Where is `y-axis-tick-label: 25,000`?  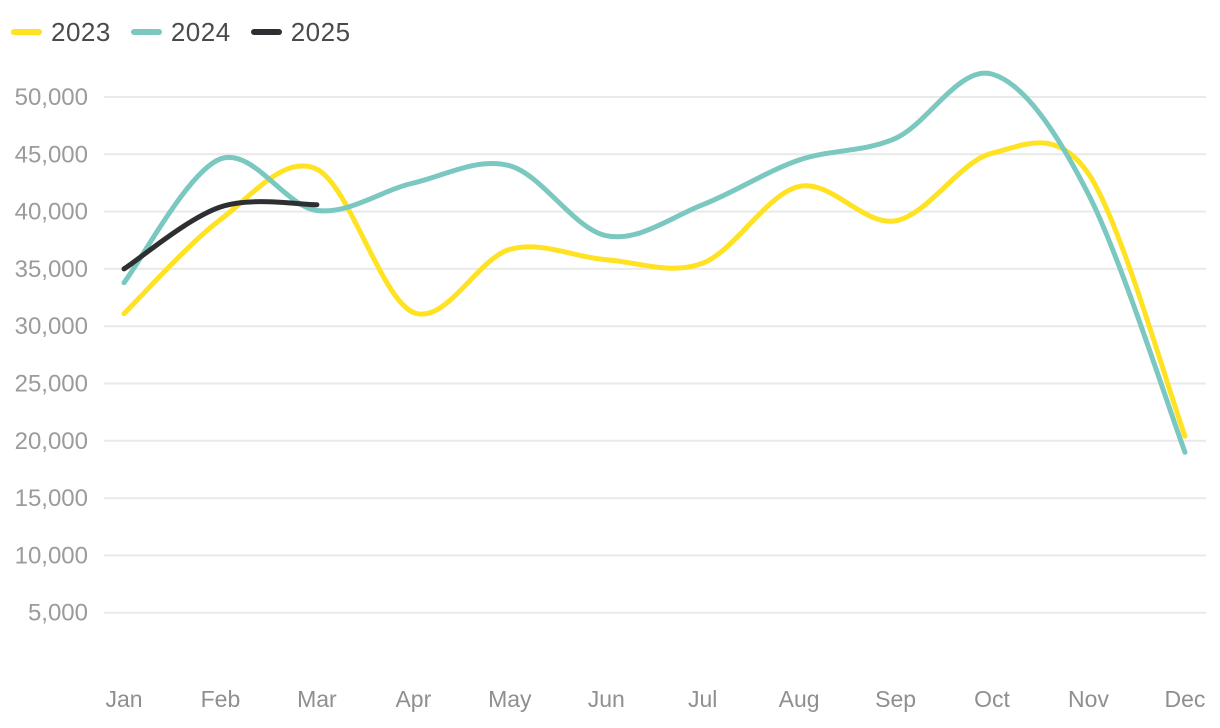
y-axis-tick-label: 25,000 is located at coordinates (51, 384).